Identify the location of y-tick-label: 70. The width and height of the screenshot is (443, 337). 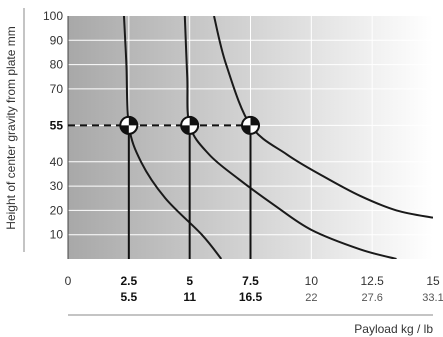
(57, 89).